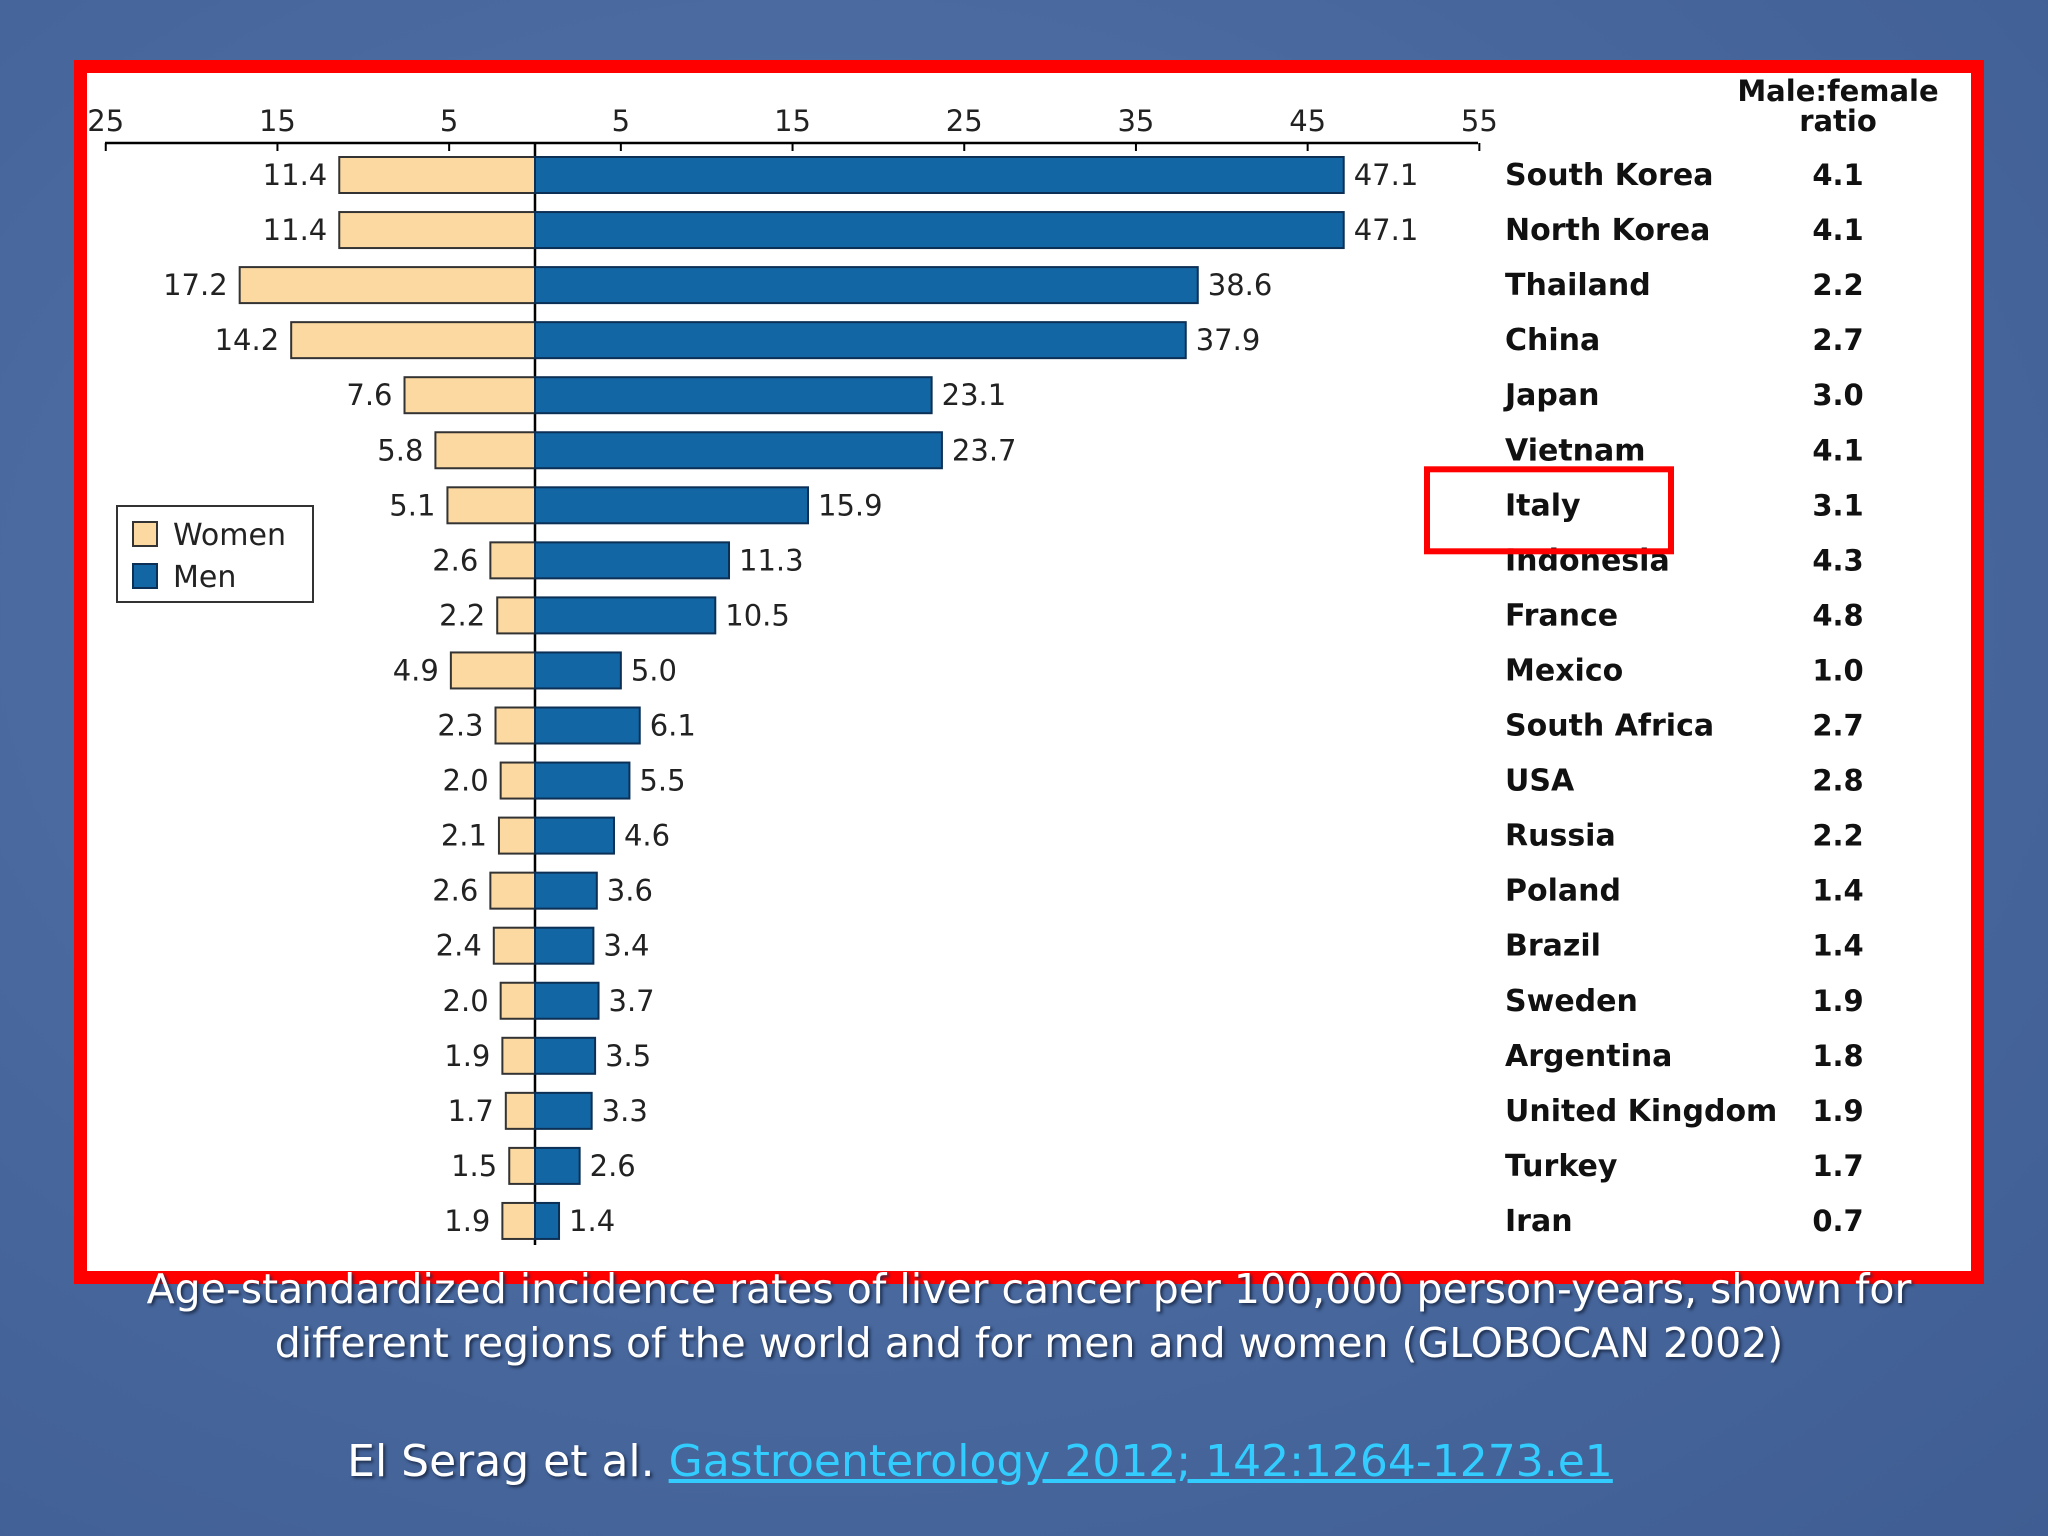 This screenshot has height=1536, width=2048. Describe the element at coordinates (792, 121) in the screenshot. I see `axis-tick-label: 15` at that location.